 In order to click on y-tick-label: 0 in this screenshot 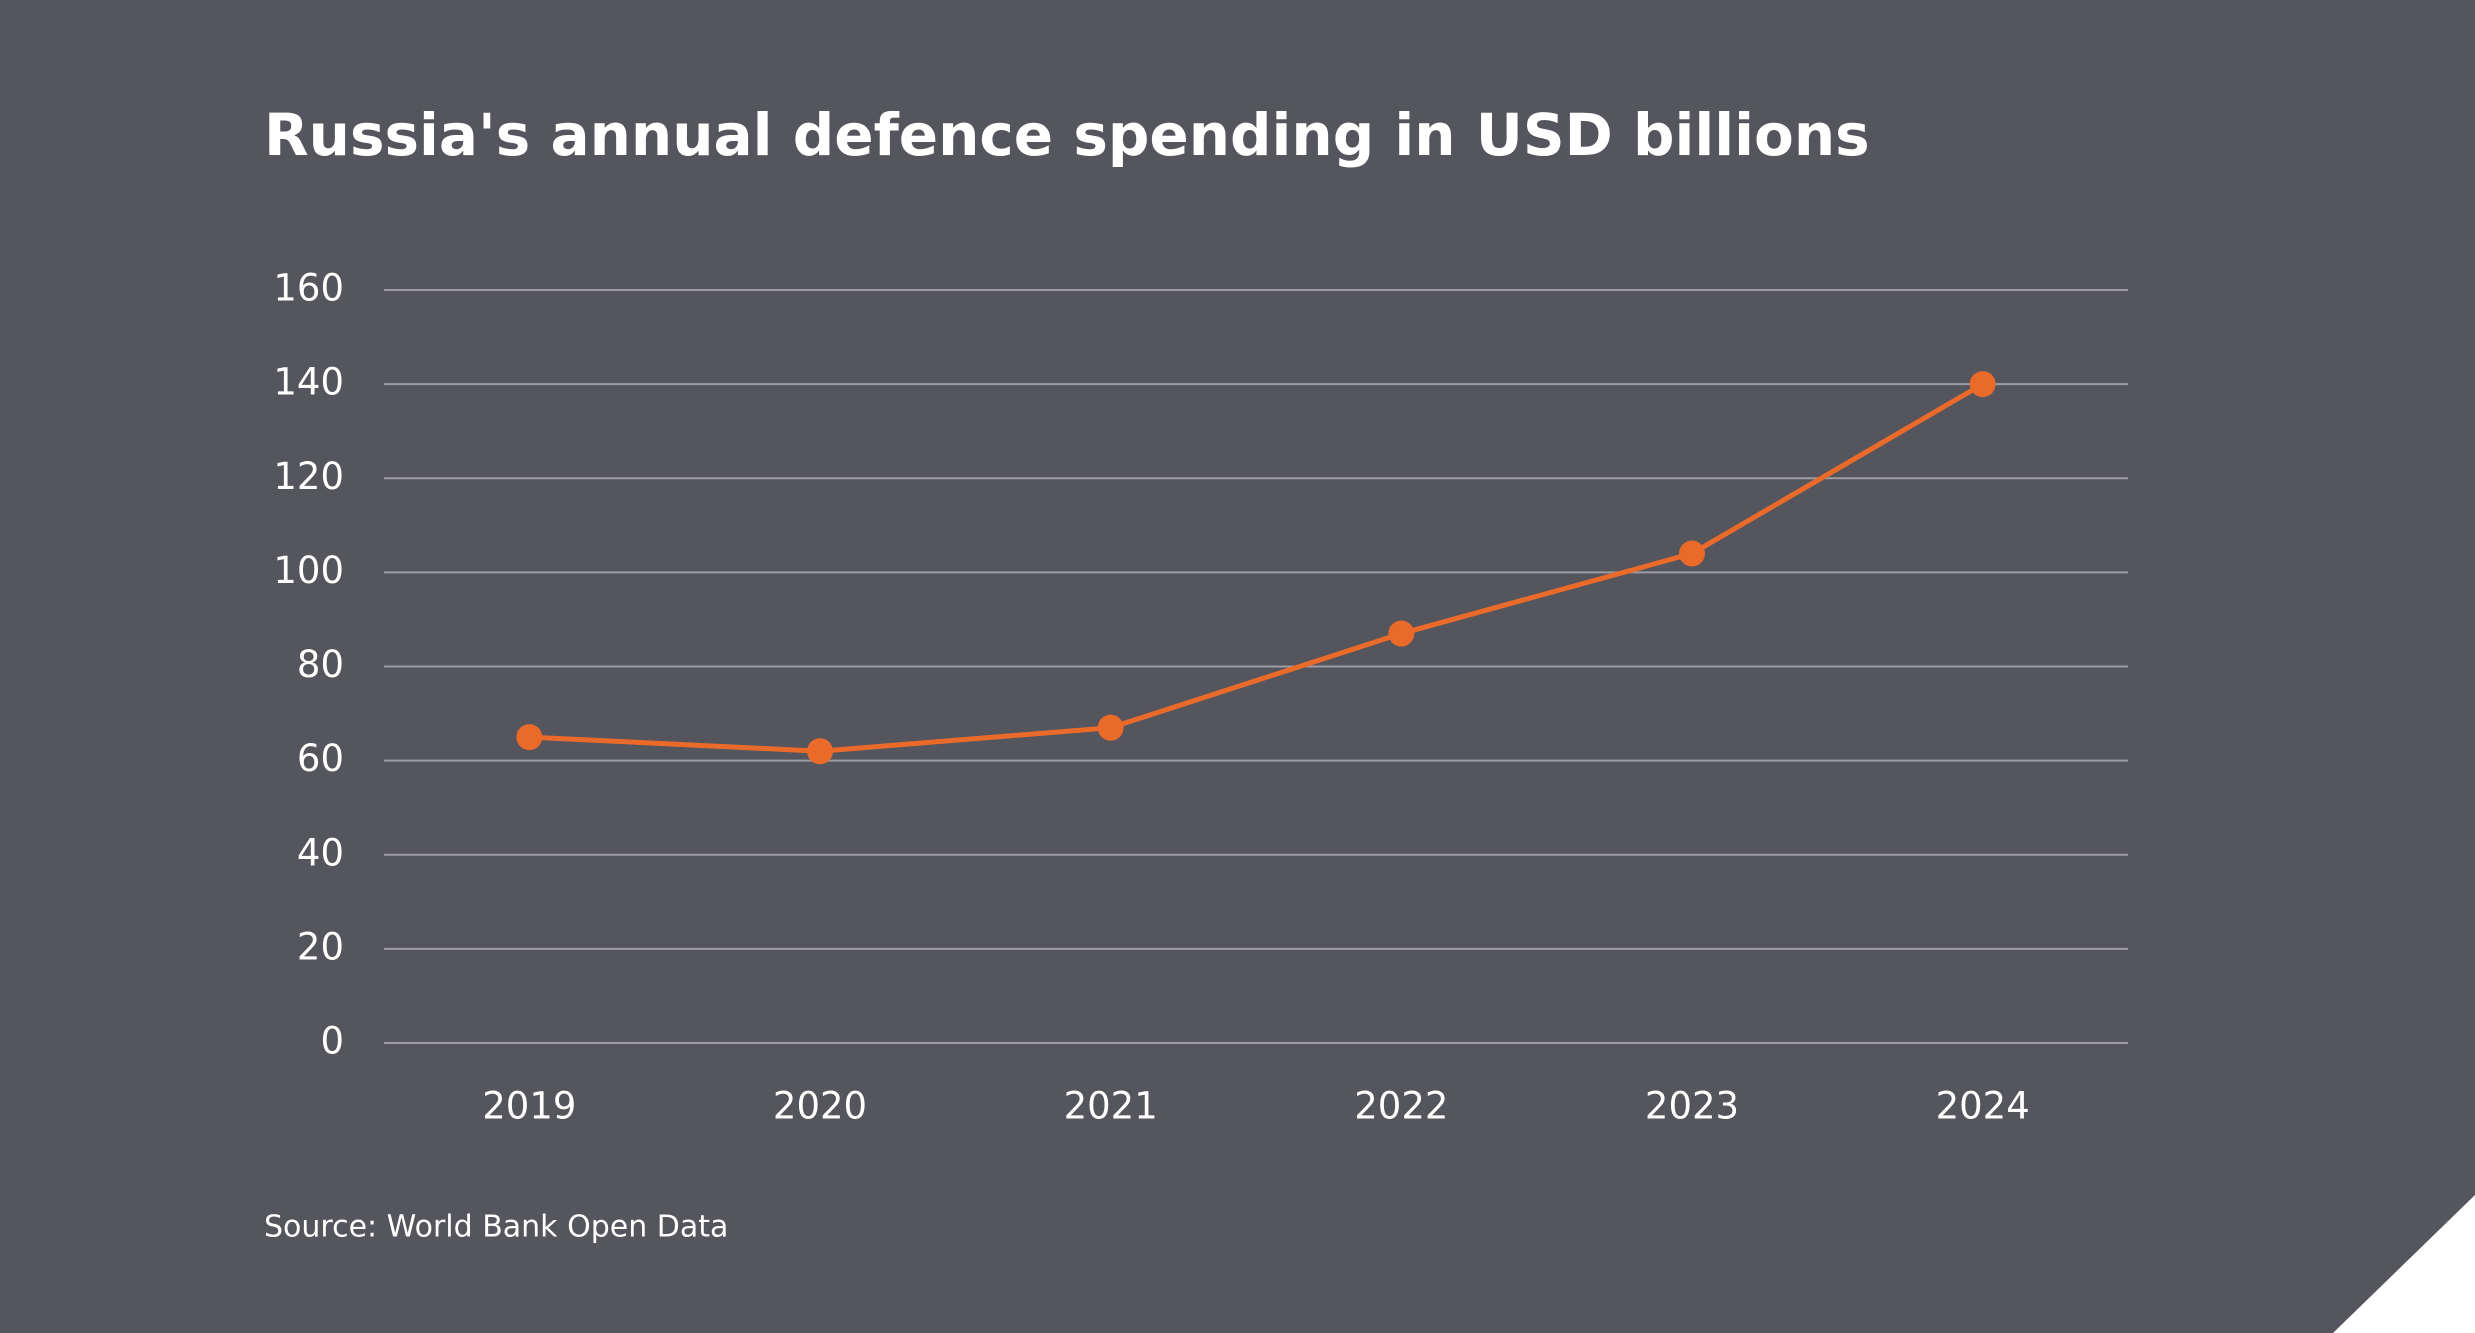, I will do `click(332, 1041)`.